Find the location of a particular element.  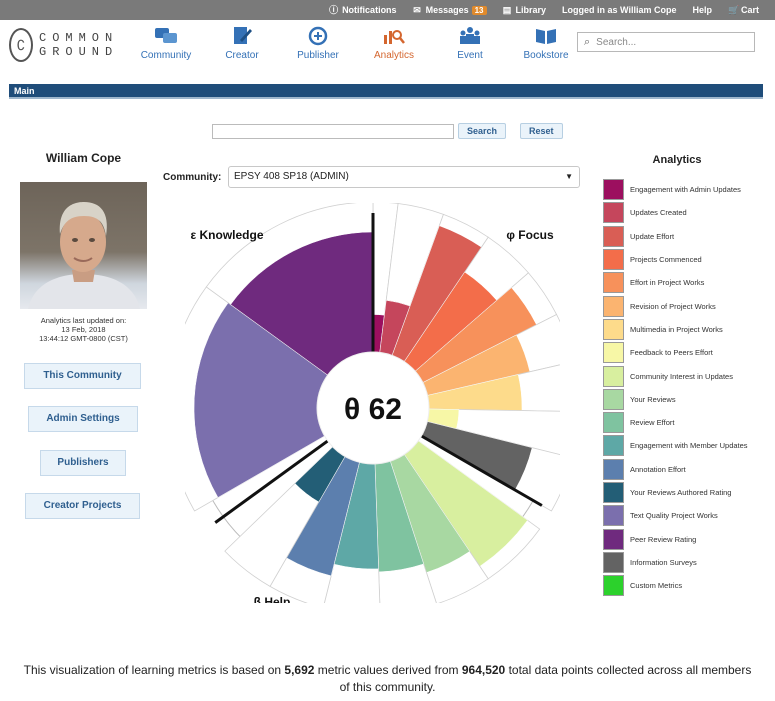

chart-center-label: θ 62 is located at coordinates (373, 409).